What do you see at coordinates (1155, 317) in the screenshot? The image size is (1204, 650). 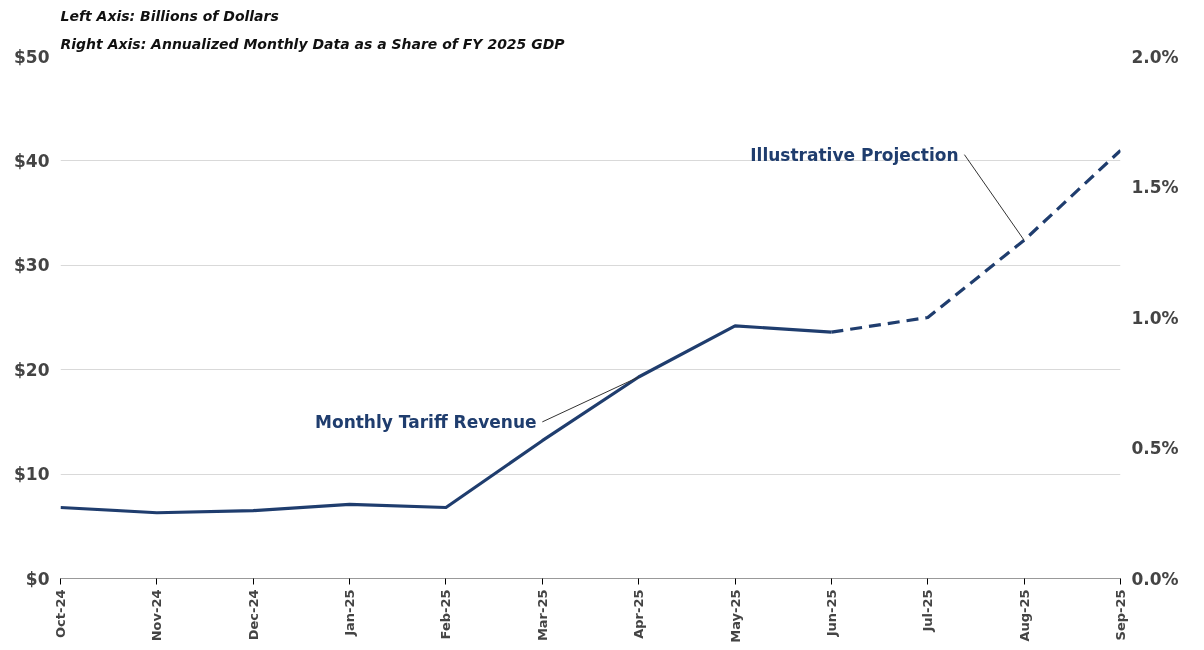 I see `y2-tick-label: 1.0%` at bounding box center [1155, 317].